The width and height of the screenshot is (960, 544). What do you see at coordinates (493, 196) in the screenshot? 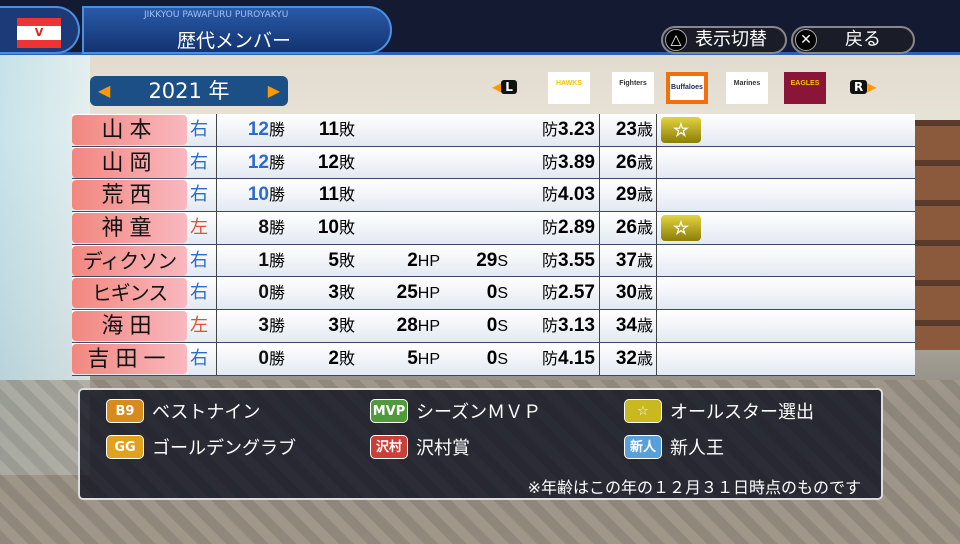
I see `player-row: 荒西 右 10勝 11敗 防4.03 29歳` at bounding box center [493, 196].